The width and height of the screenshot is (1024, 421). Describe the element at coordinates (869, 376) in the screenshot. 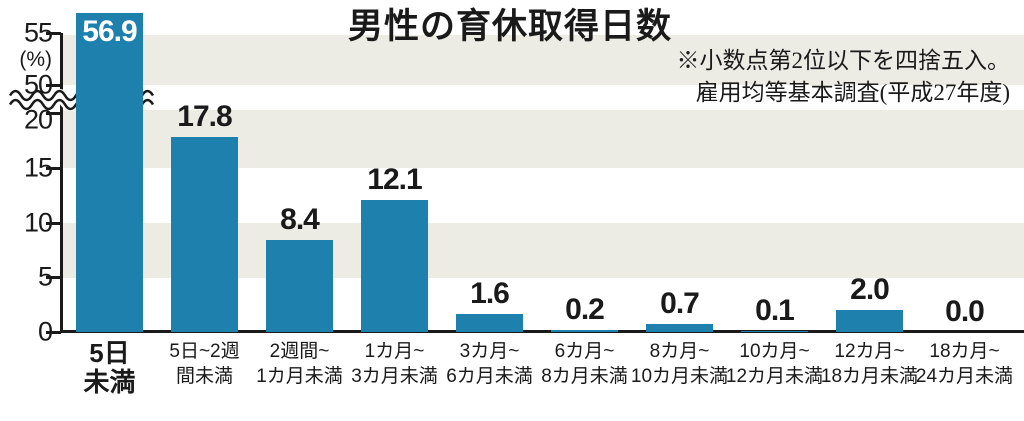

I see `category-label-line: 18カ月未満` at that location.